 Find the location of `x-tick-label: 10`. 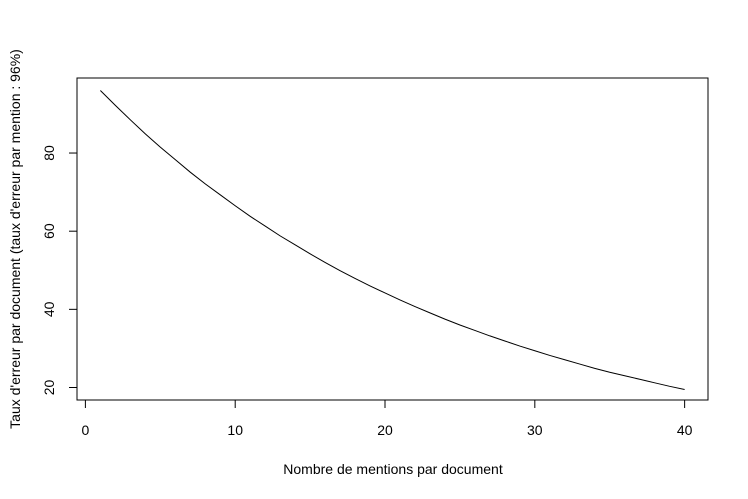

x-tick-label: 10 is located at coordinates (235, 430).